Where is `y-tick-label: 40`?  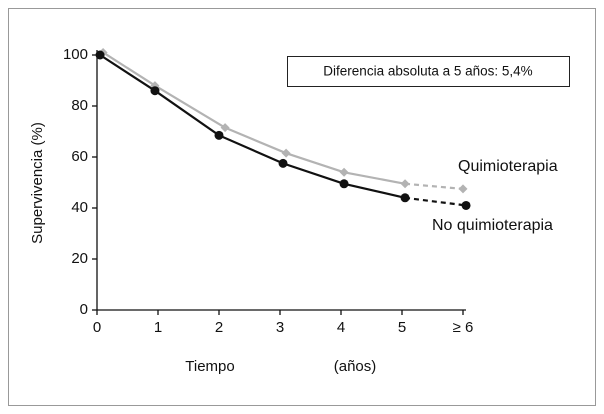
y-tick-label: 40 is located at coordinates (79, 207).